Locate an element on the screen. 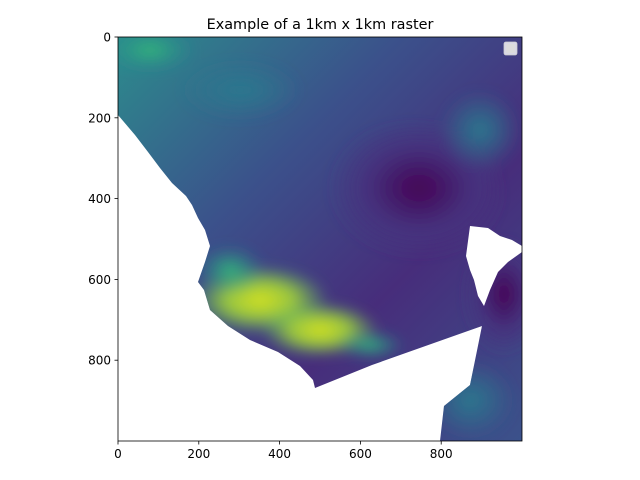  legend-inner is located at coordinates (510, 48).